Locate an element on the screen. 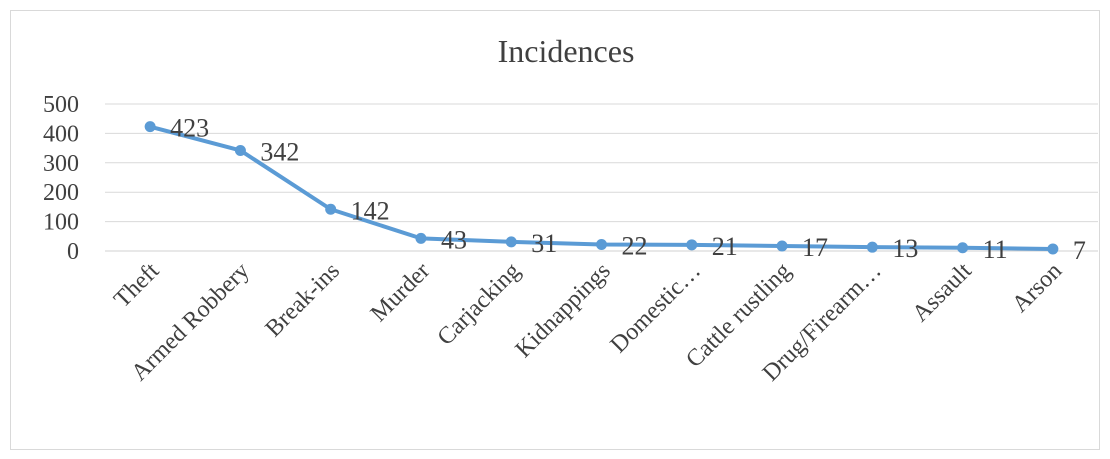  data-label: 7 is located at coordinates (1079, 250).